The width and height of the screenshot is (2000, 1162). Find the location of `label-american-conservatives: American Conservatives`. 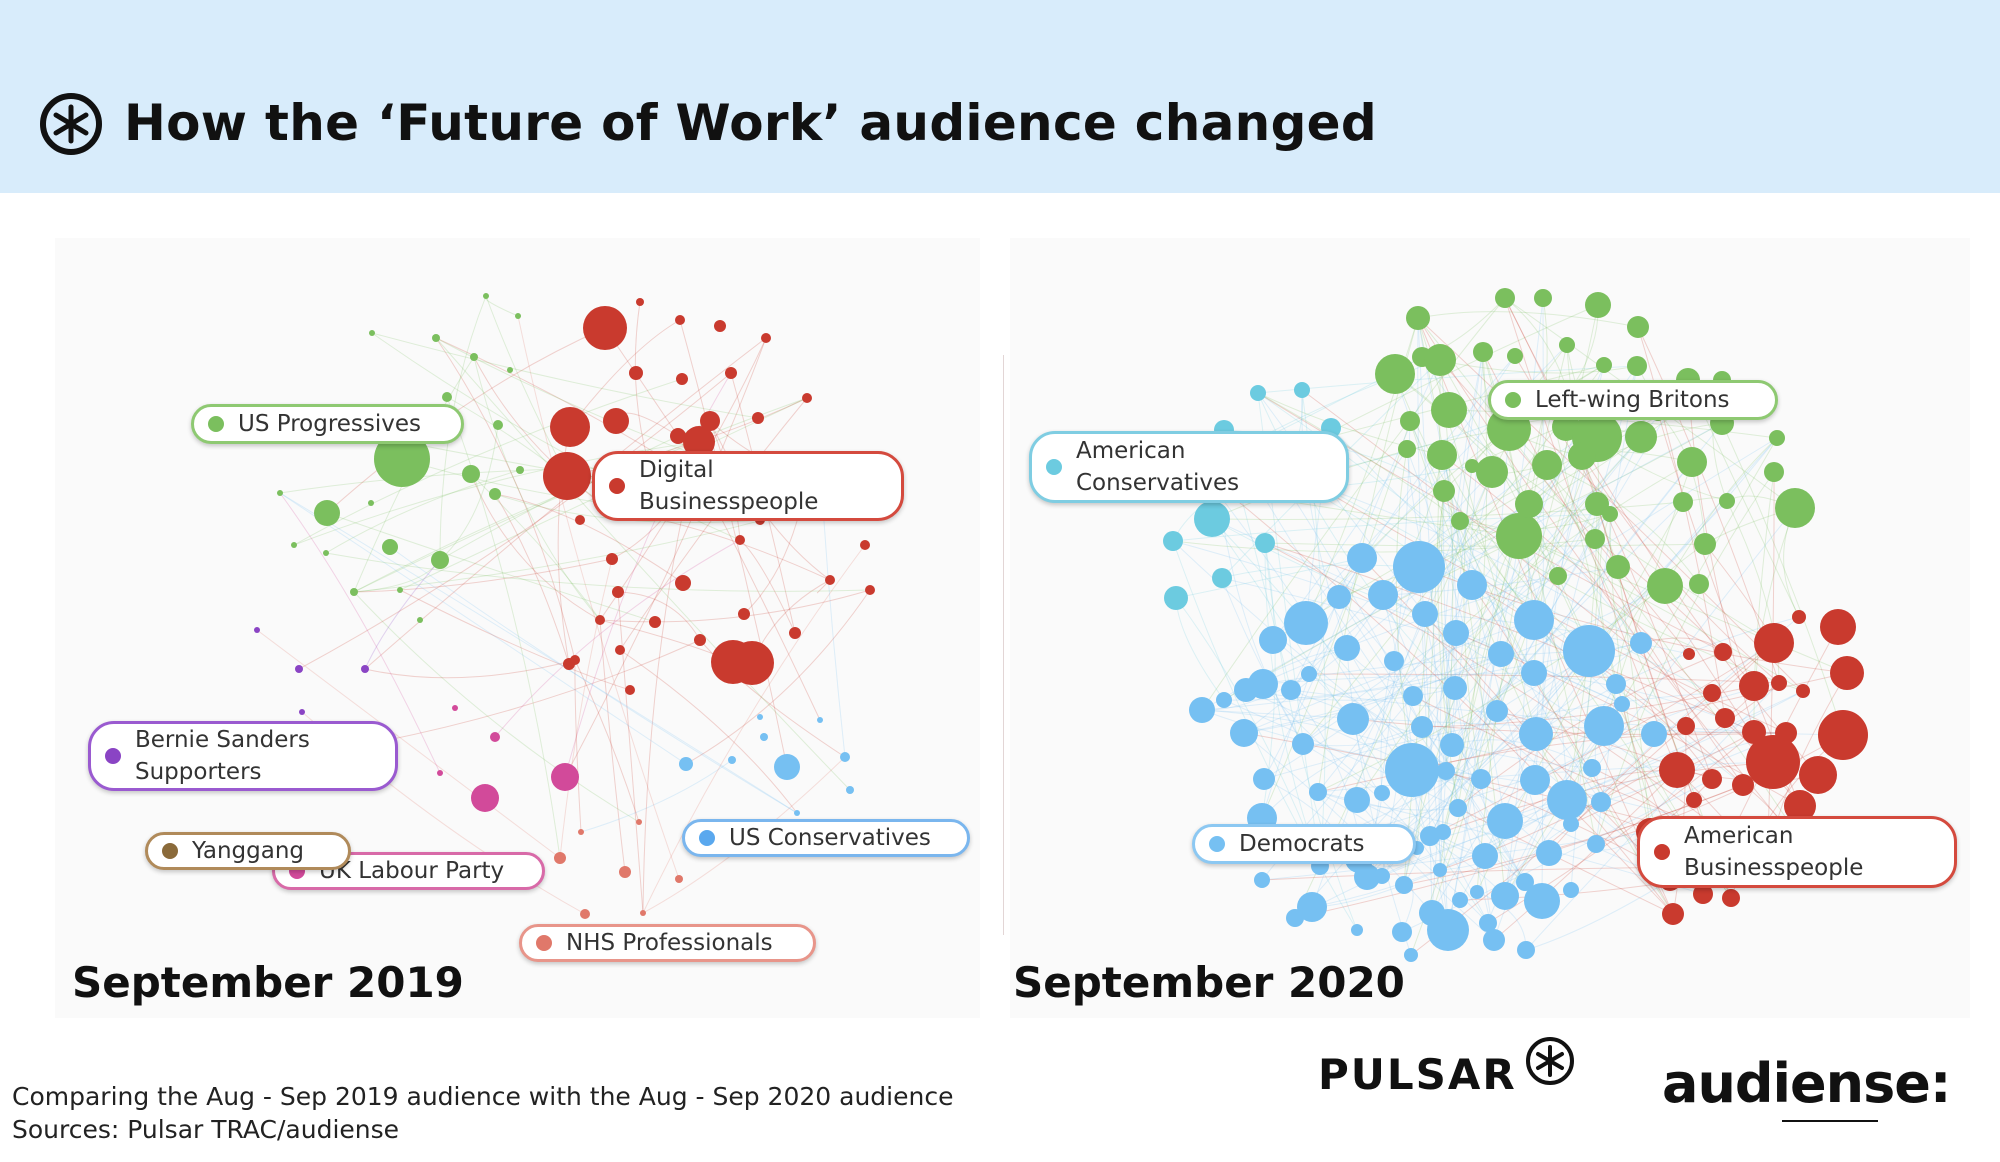

label-american-conservatives: American Conservatives is located at coordinates (1189, 467).